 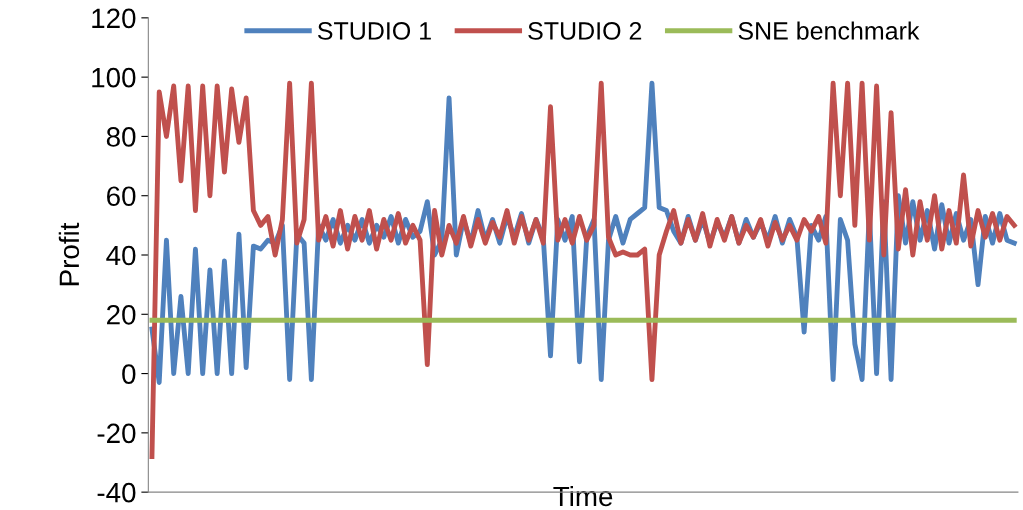 I want to click on y-tick-label: -20, so click(x=116, y=433).